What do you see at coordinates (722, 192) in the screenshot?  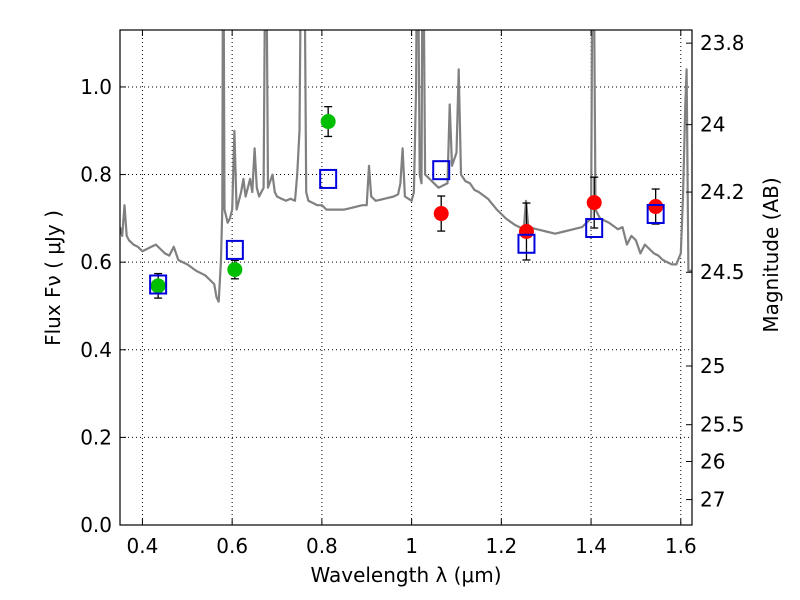 I see `right-tick-label: 24.2` at bounding box center [722, 192].